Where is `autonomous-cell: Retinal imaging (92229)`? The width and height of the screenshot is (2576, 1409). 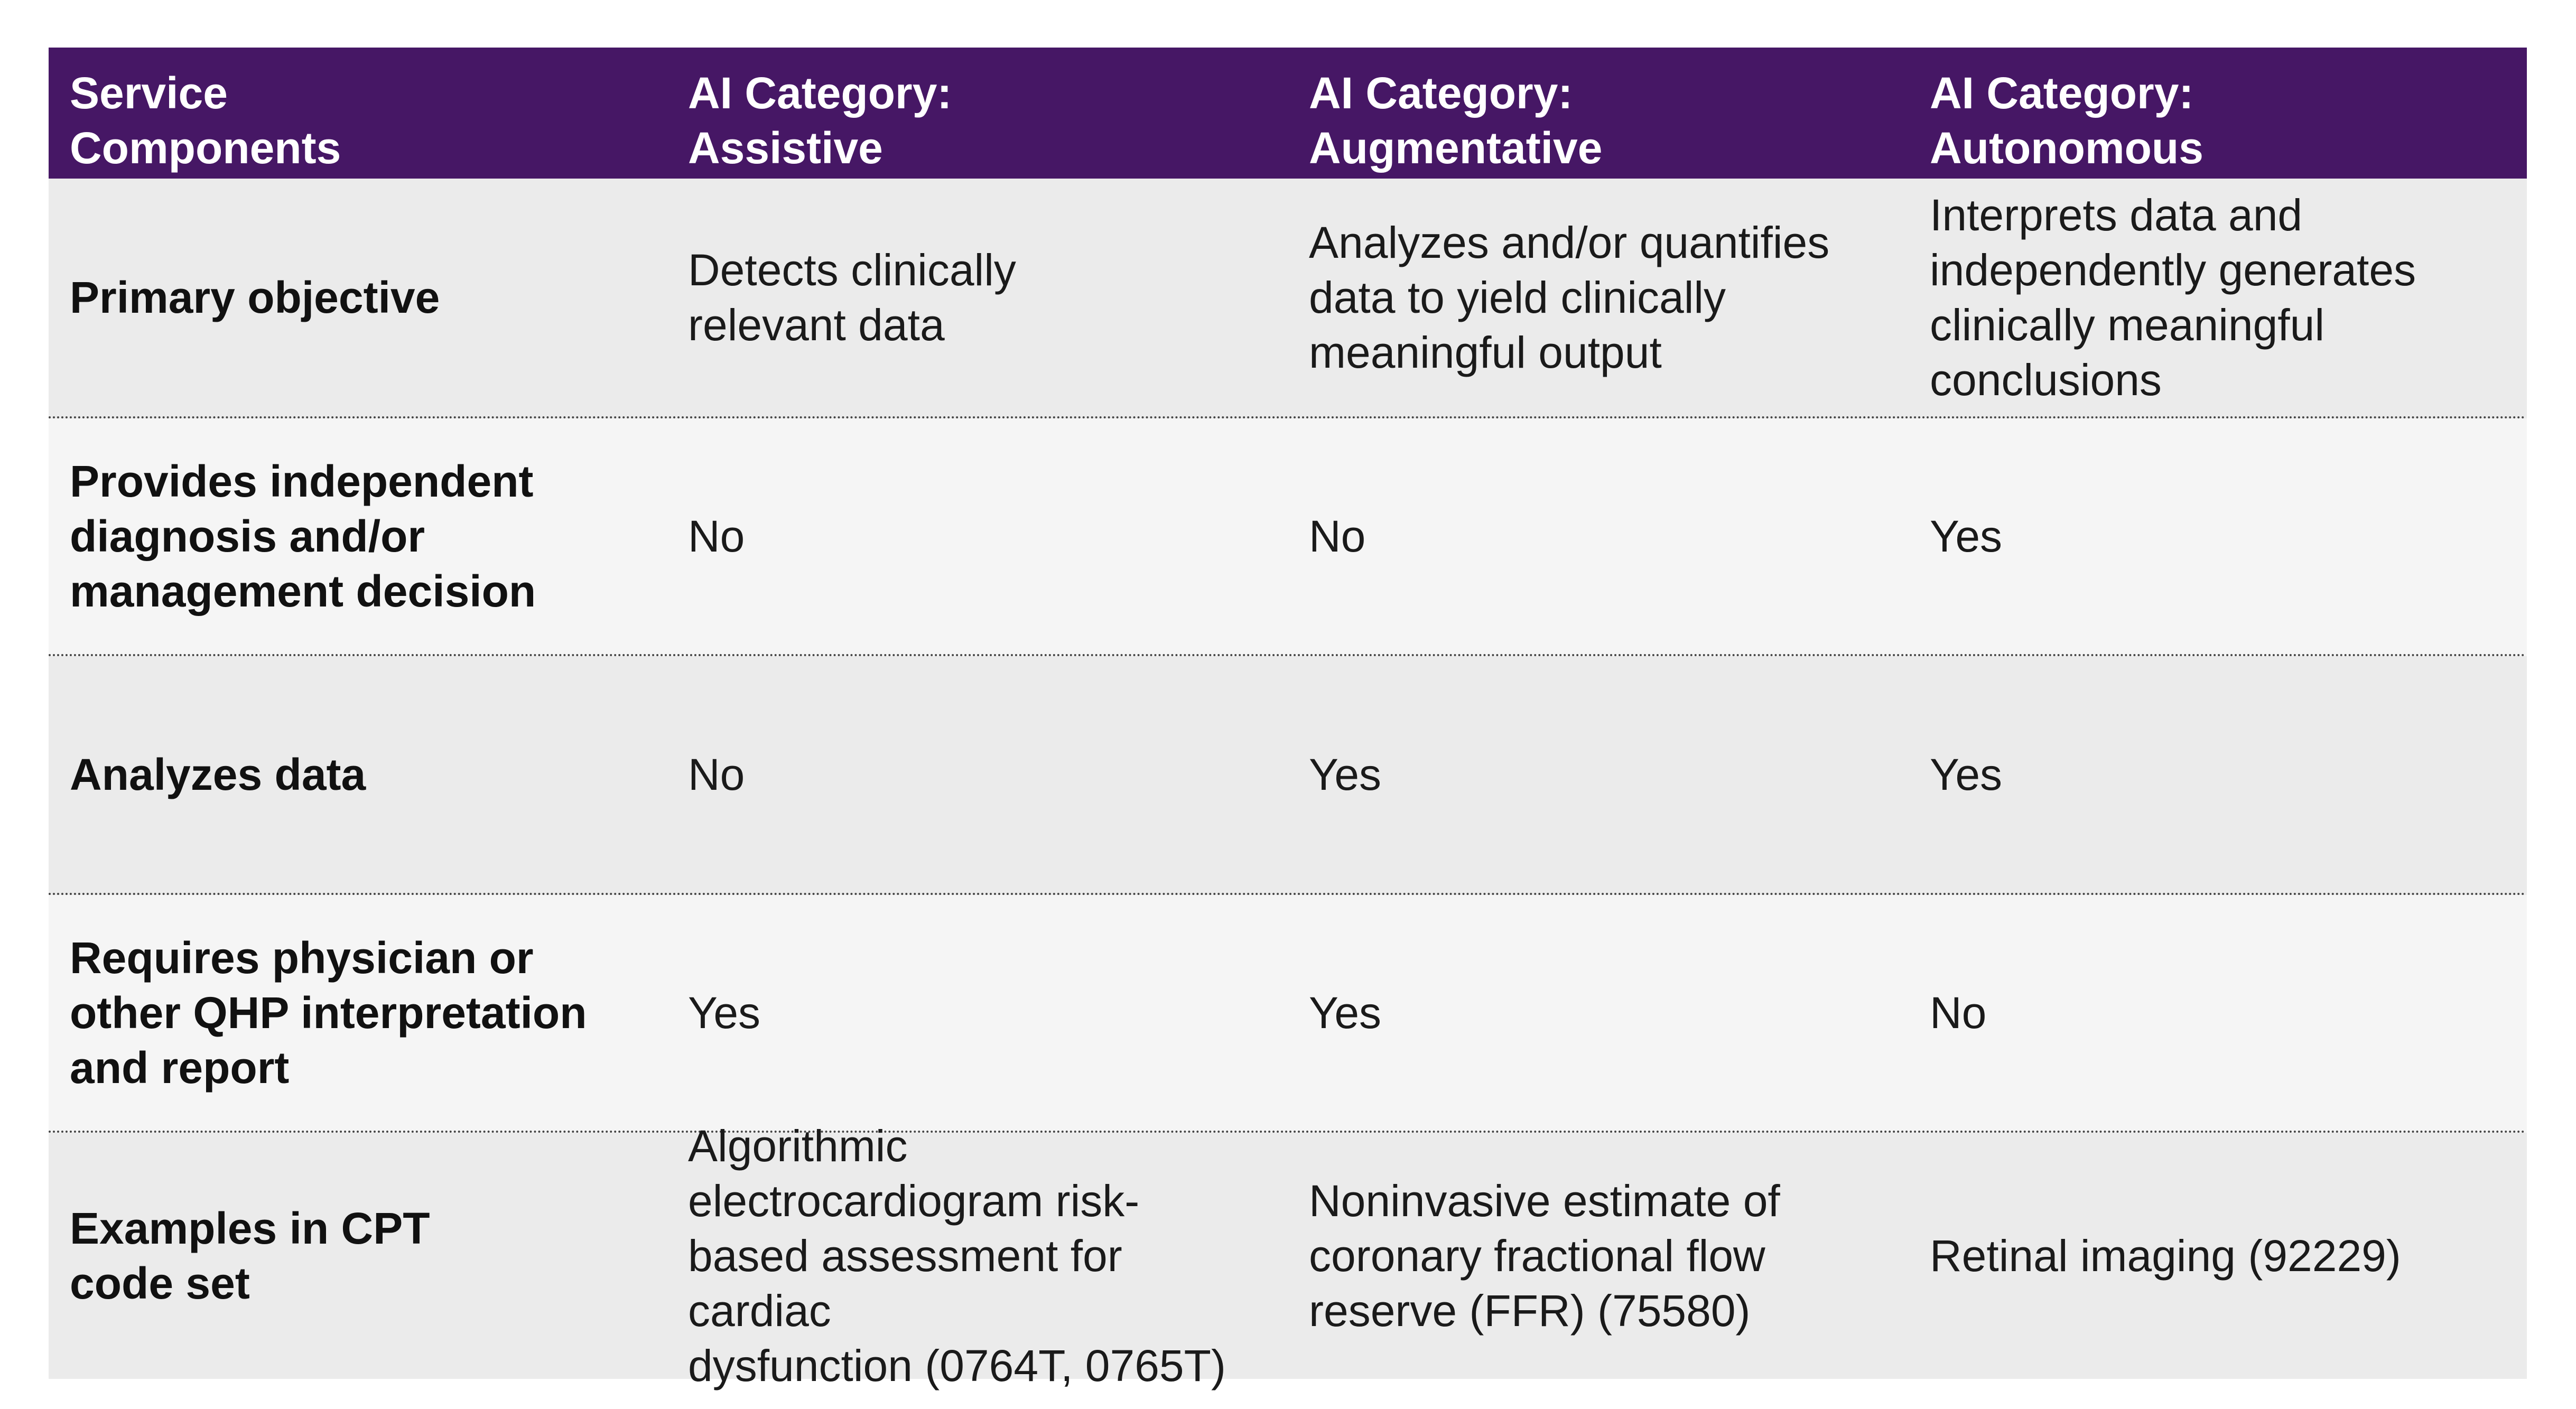
autonomous-cell: Retinal imaging (92229) is located at coordinates (2165, 1256).